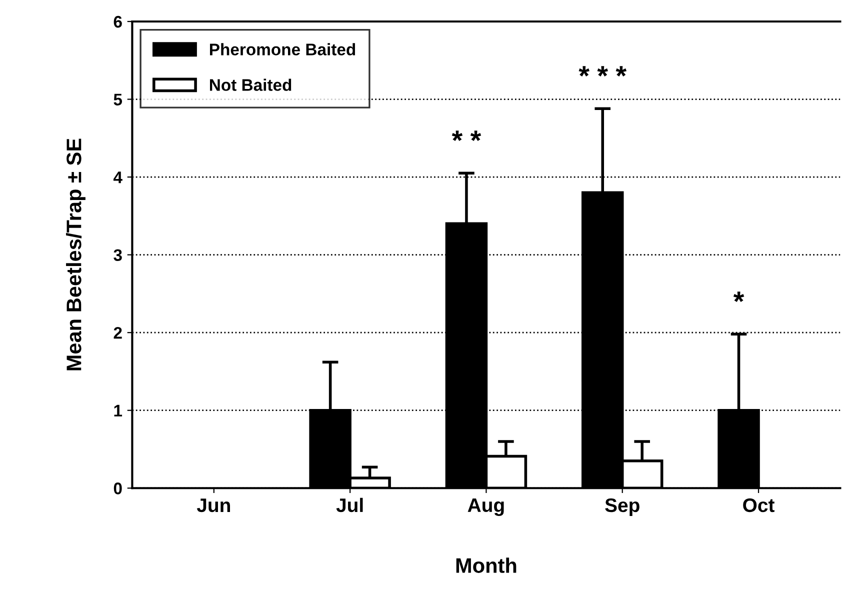  Describe the element at coordinates (486, 565) in the screenshot. I see `x-axis-title: Month` at that location.